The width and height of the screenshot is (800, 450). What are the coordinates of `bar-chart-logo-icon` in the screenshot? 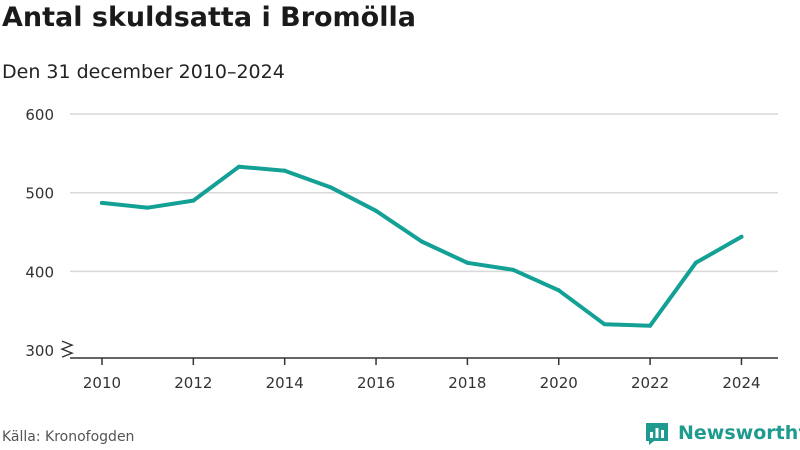 It's located at (657, 434).